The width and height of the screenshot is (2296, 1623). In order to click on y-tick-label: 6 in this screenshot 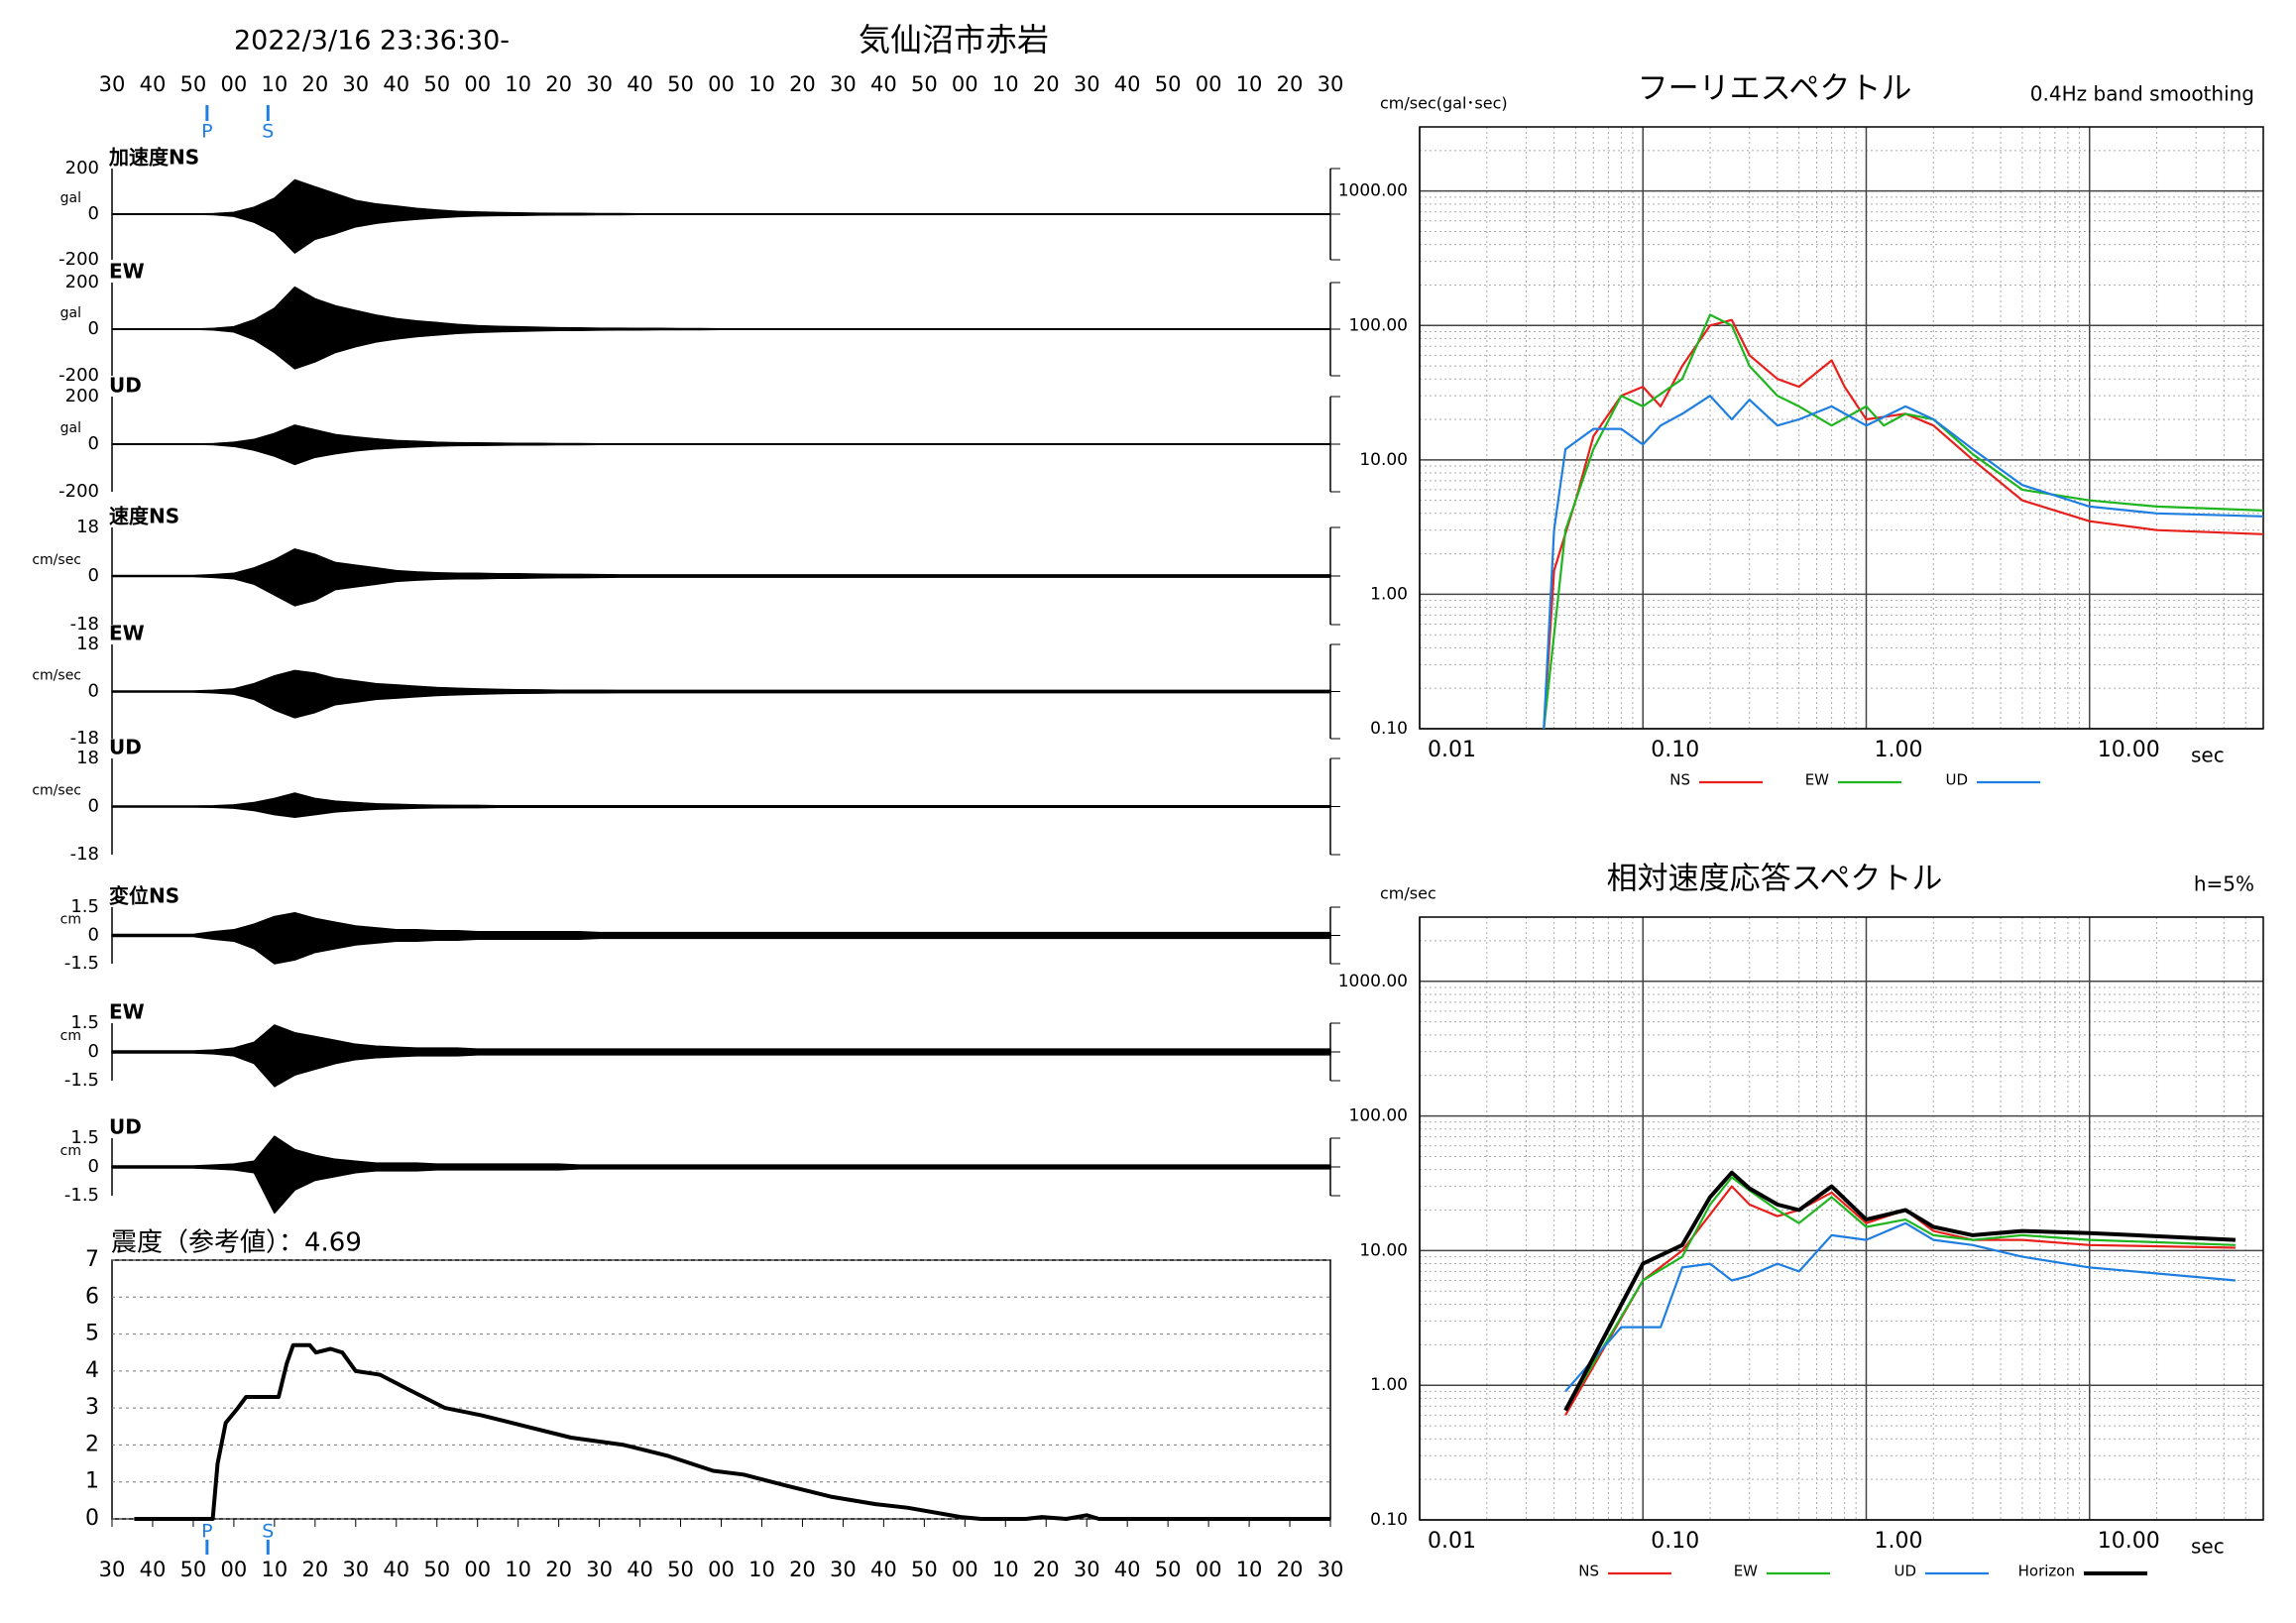, I will do `click(92, 1296)`.